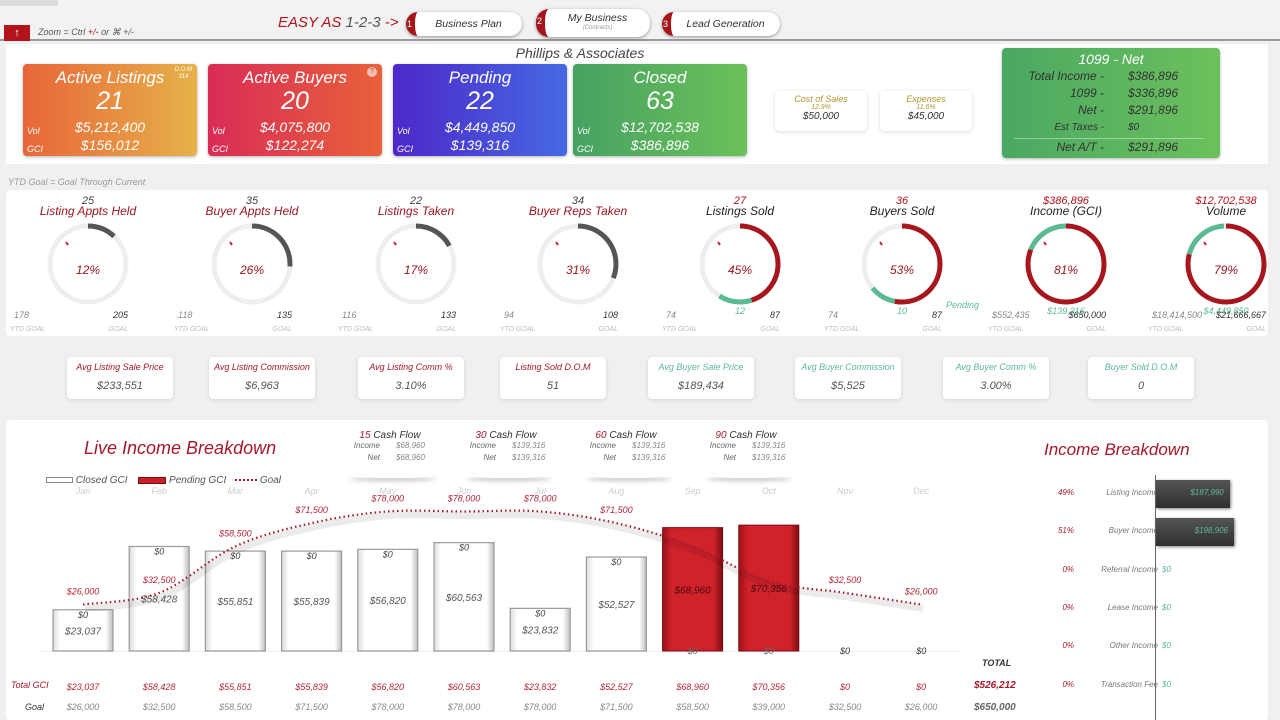 This screenshot has height=720, width=1280. What do you see at coordinates (159, 687) in the screenshot?
I see `total-gci-cell: $58,428` at bounding box center [159, 687].